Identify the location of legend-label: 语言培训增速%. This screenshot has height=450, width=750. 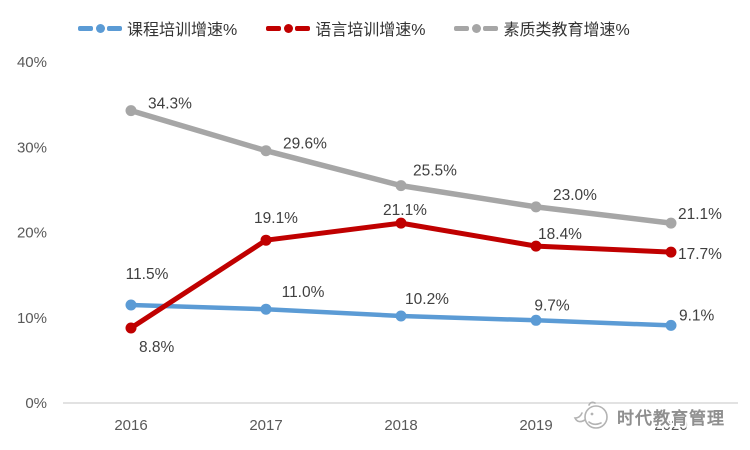
(370, 30).